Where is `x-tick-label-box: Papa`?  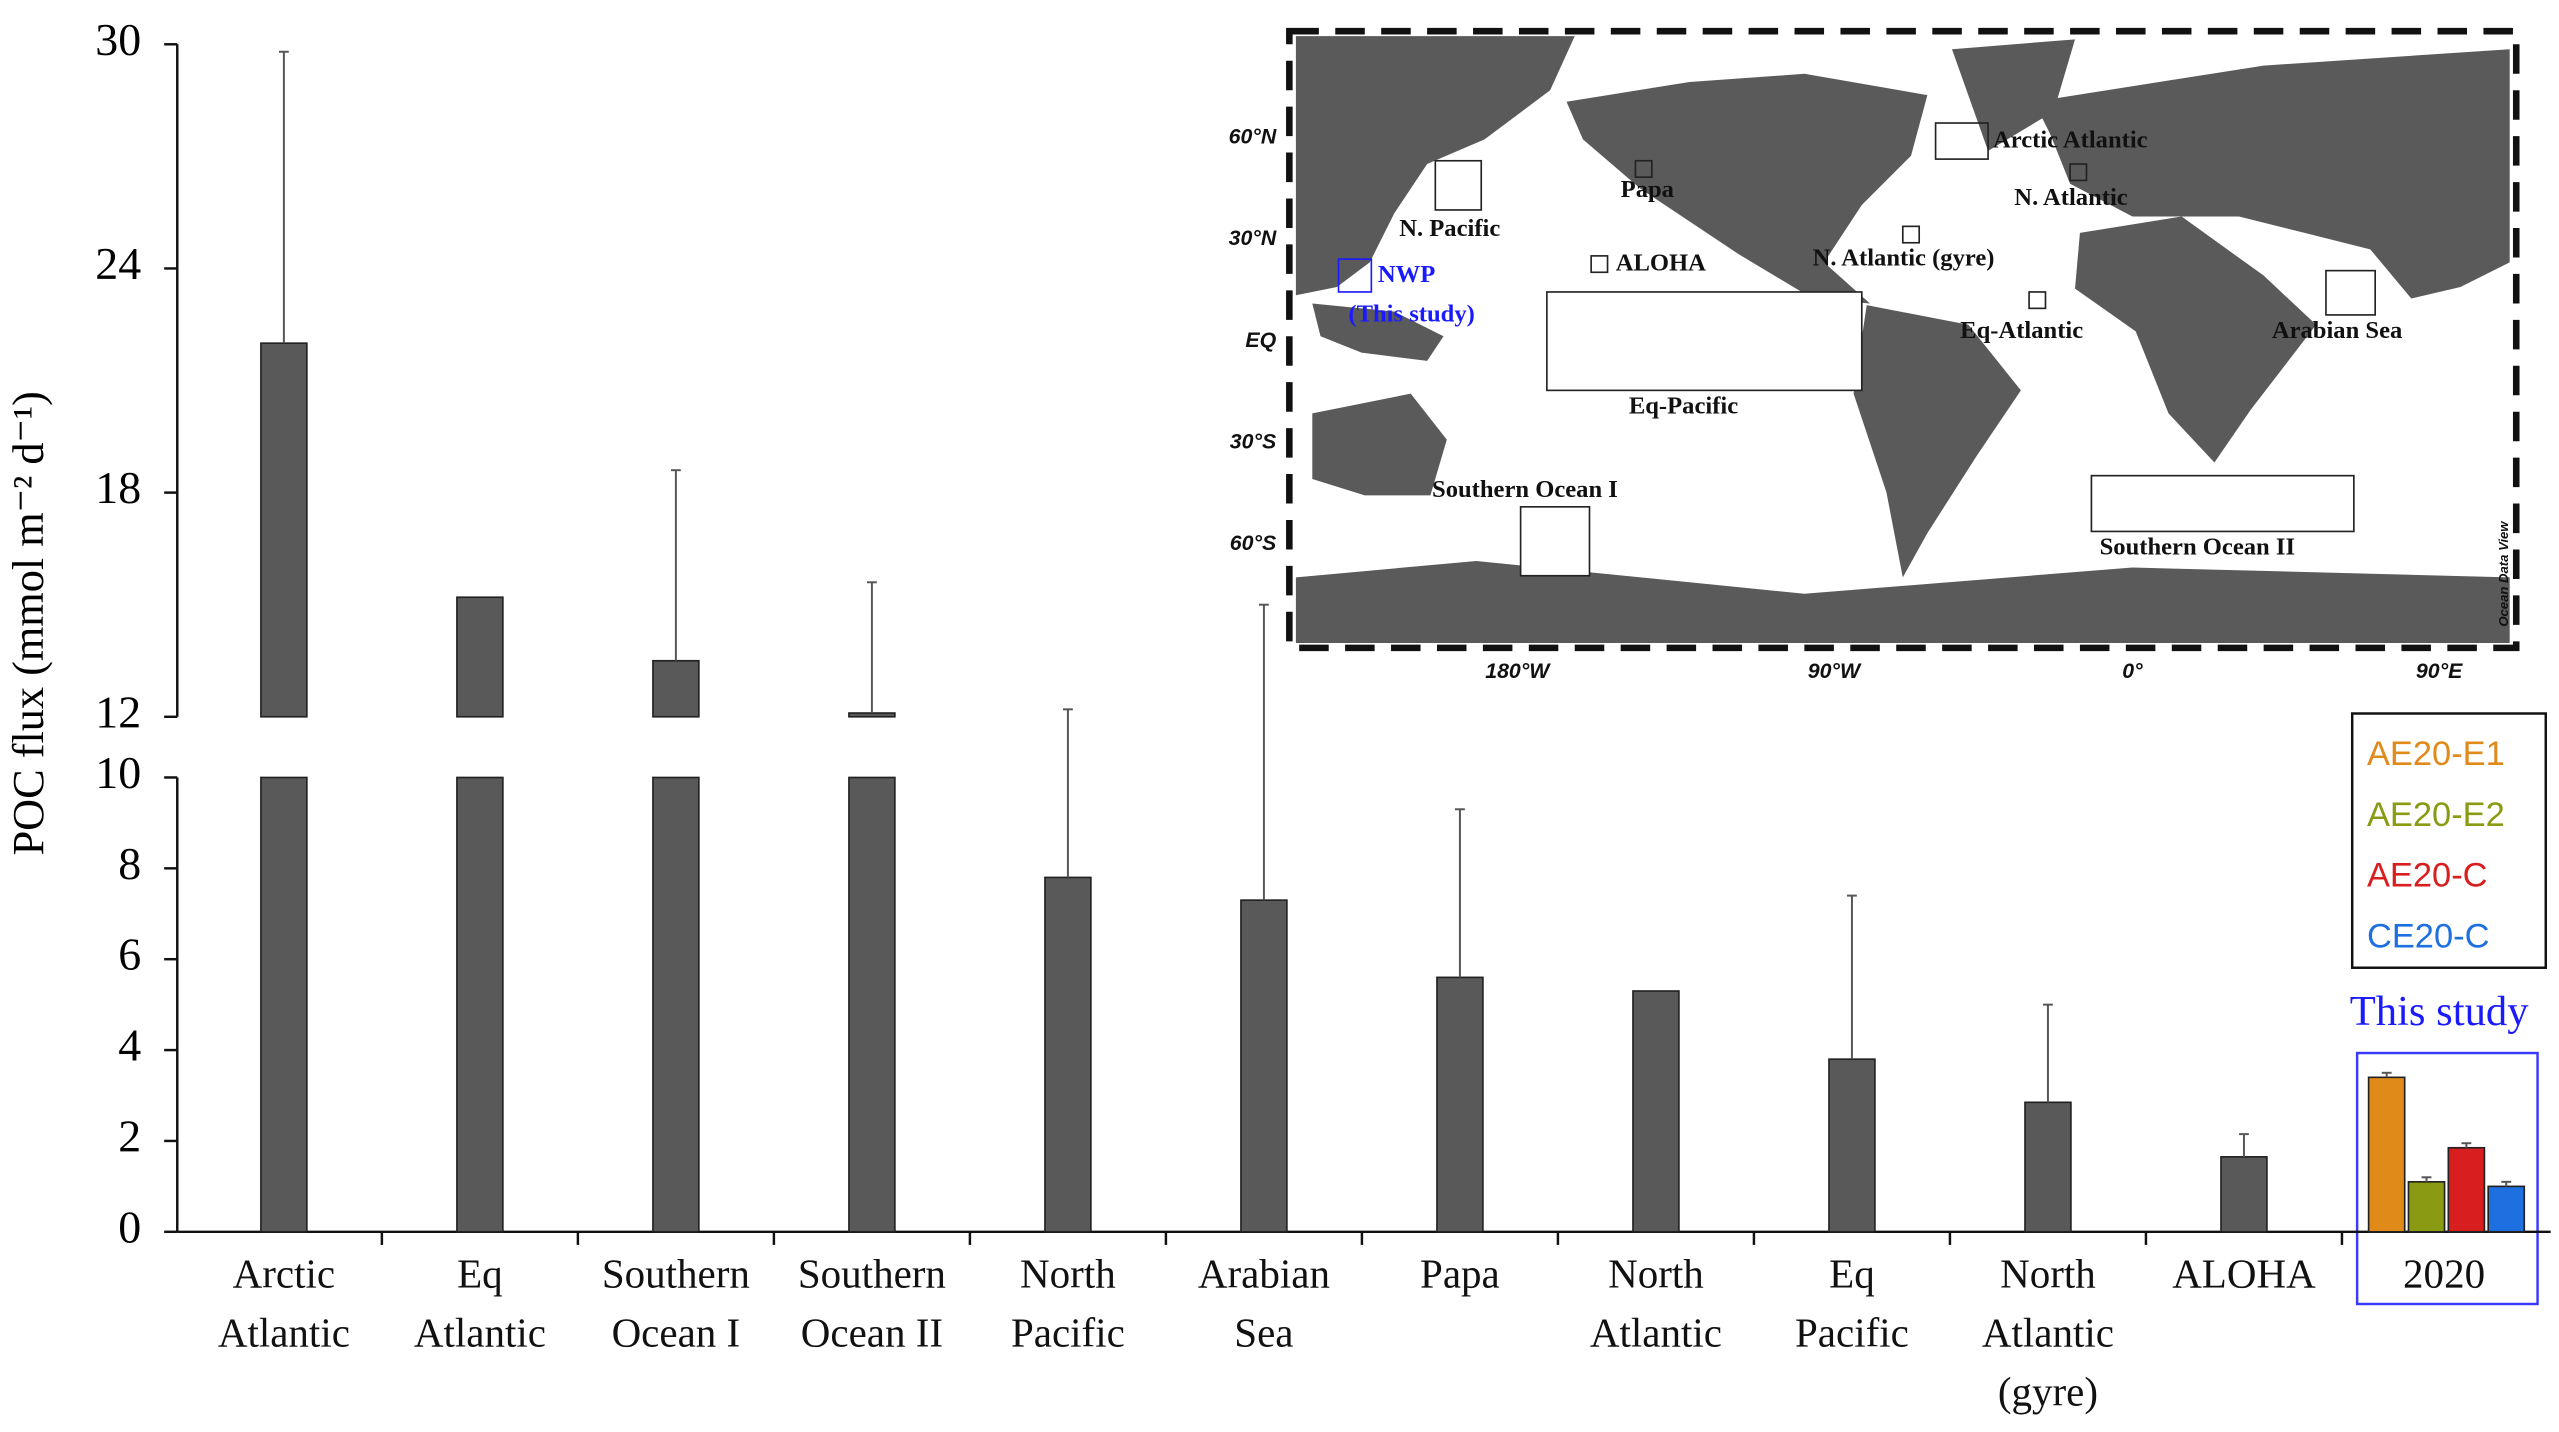 x-tick-label-box: Papa is located at coordinates (1460, 1275).